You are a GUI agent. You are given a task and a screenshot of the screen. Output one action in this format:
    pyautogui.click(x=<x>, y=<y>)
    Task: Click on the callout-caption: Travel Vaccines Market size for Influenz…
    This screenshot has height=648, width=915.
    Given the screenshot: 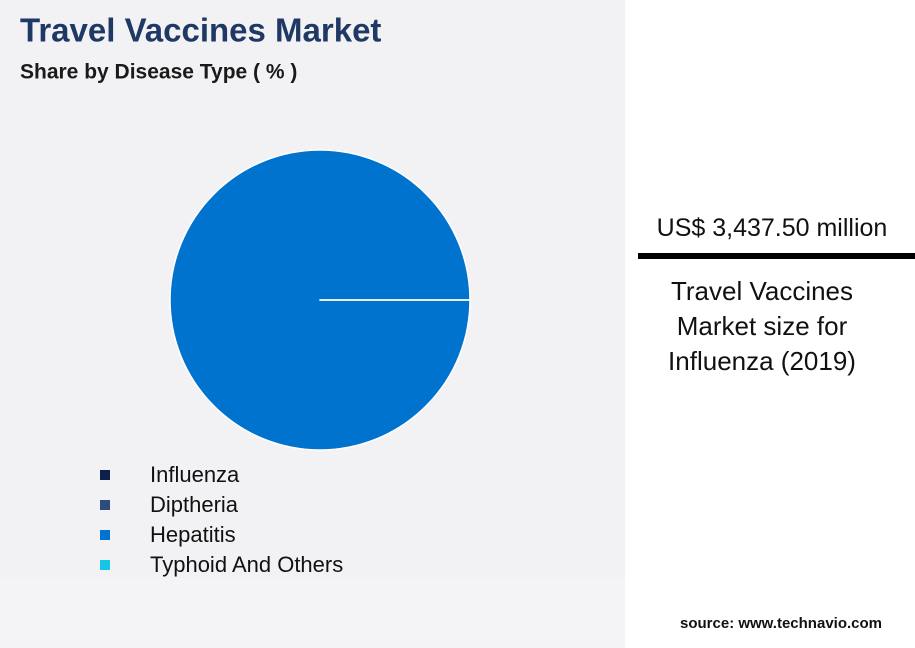 What is the action you would take?
    pyautogui.click(x=762, y=326)
    